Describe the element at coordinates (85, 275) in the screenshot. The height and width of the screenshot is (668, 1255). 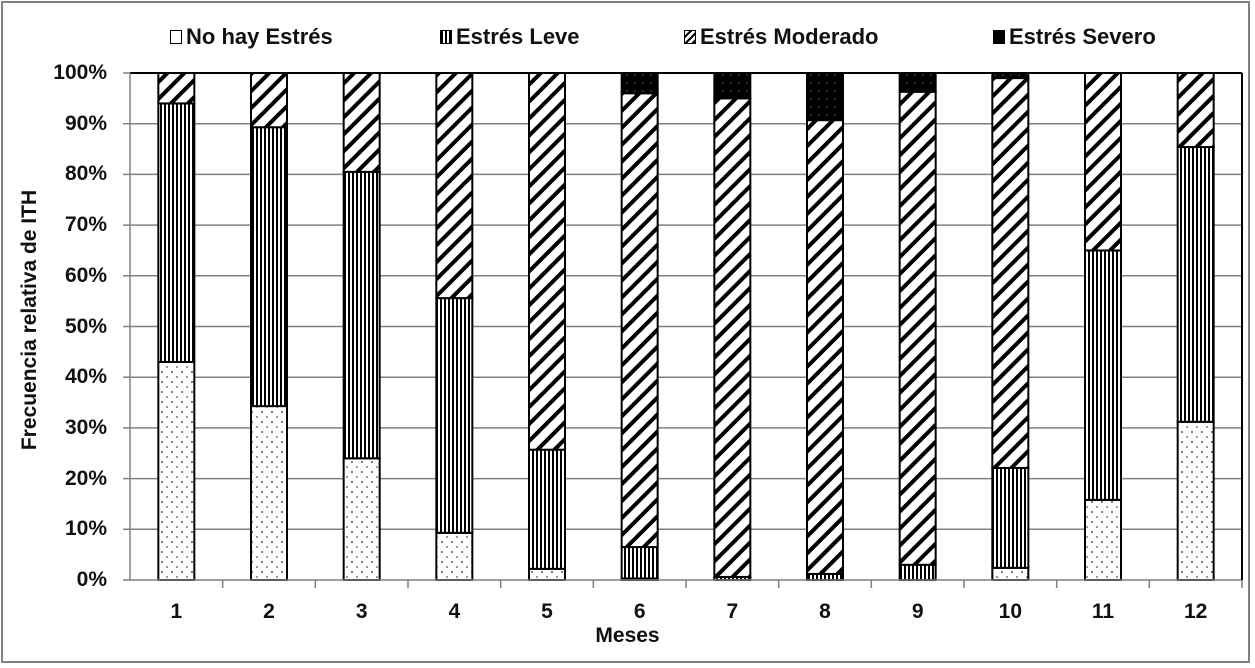
I see `y-tick-label: 60%` at that location.